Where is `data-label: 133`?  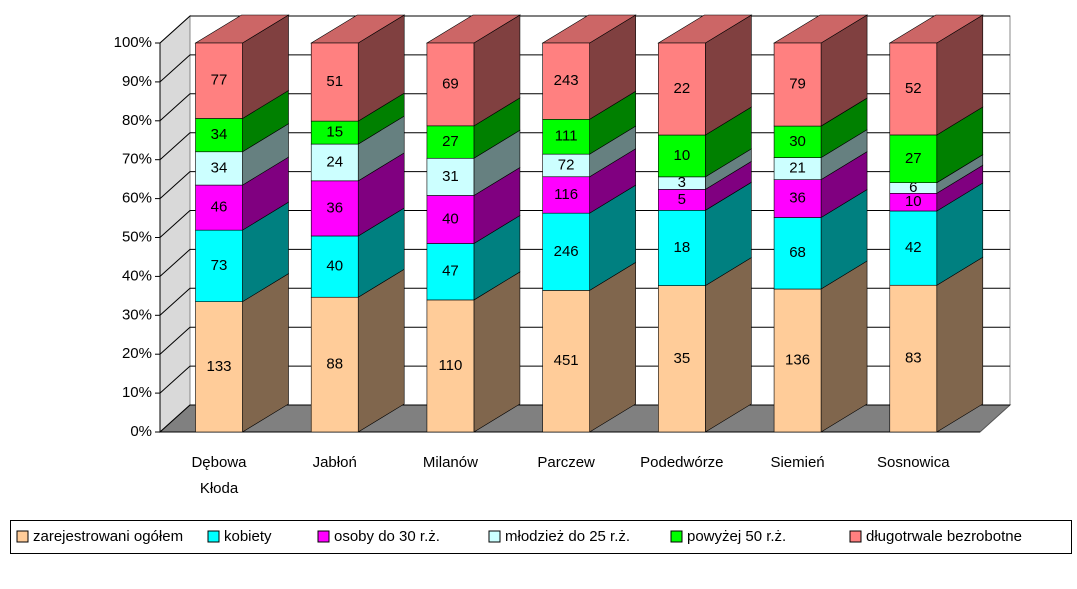
data-label: 133 is located at coordinates (218, 366).